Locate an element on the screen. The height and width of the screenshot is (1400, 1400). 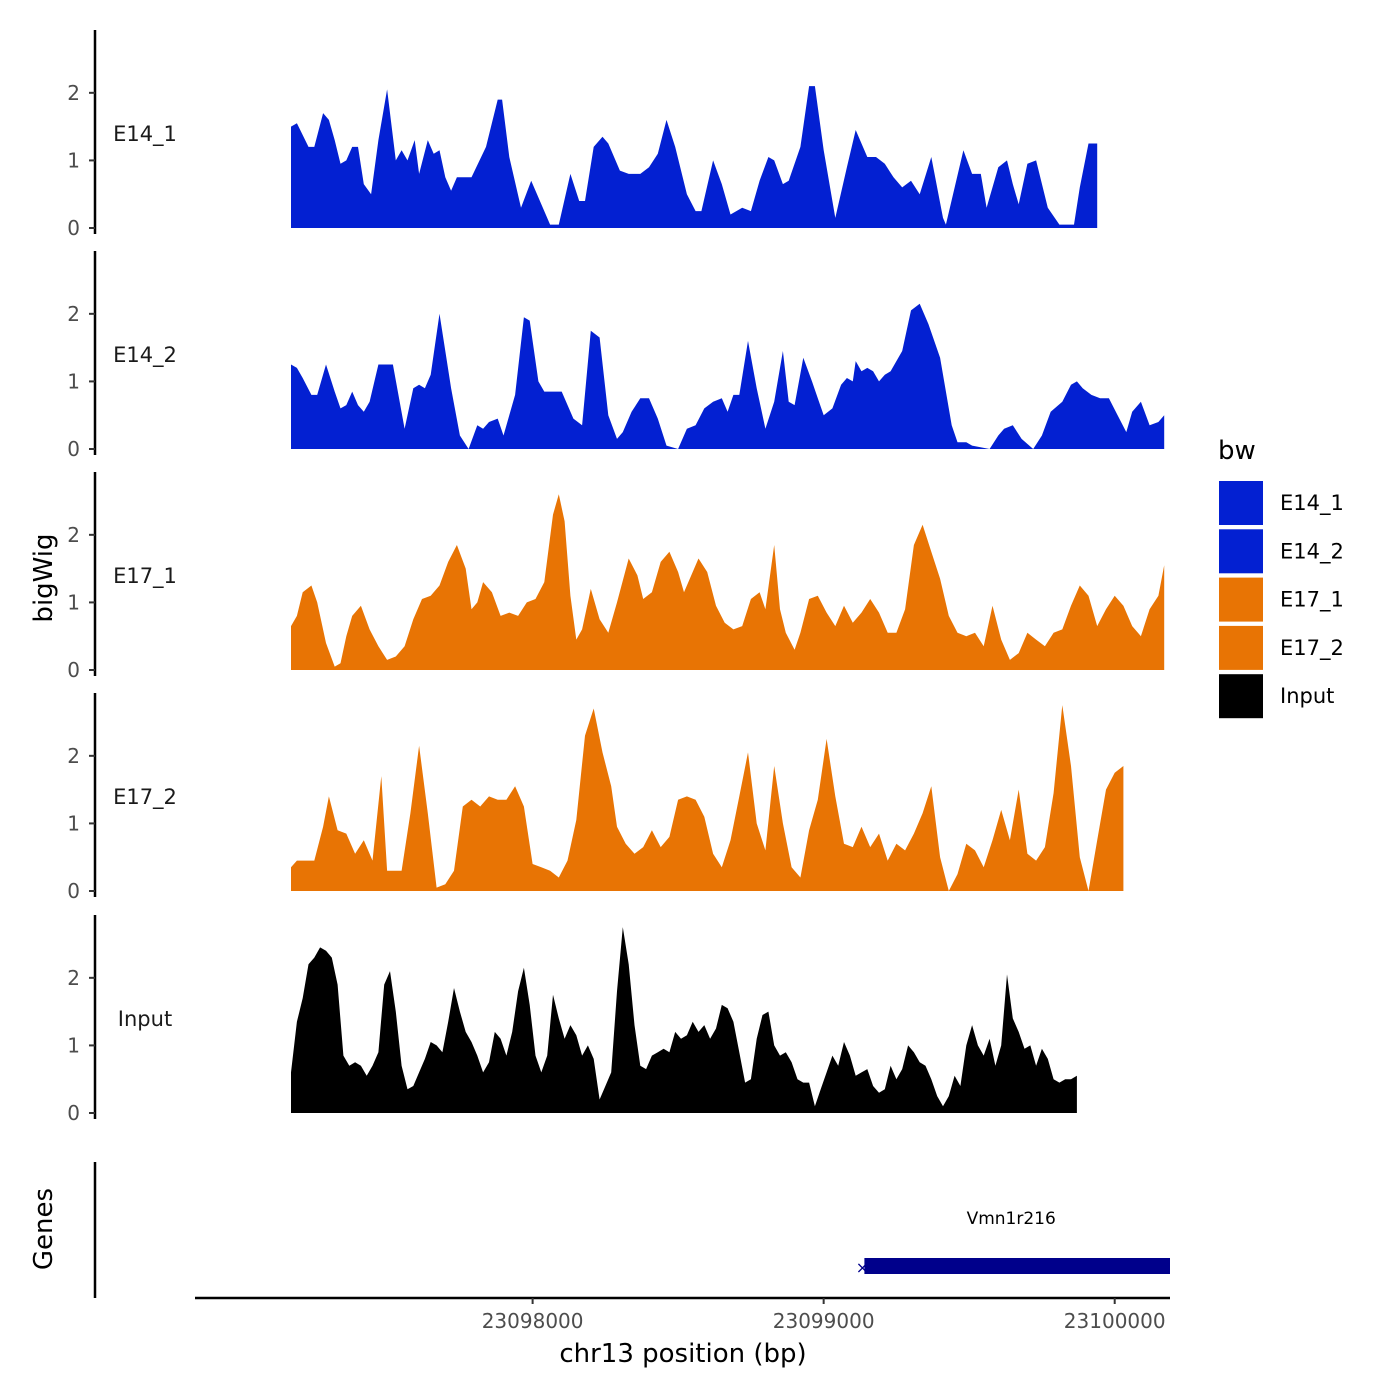
track-e14-1: 0 1 2 E14_1 is located at coordinates (582, 135).